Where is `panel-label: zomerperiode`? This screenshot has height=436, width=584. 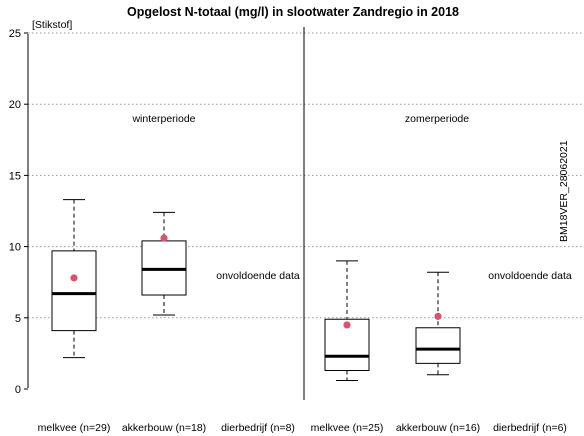
panel-label: zomerperiode is located at coordinates (437, 119).